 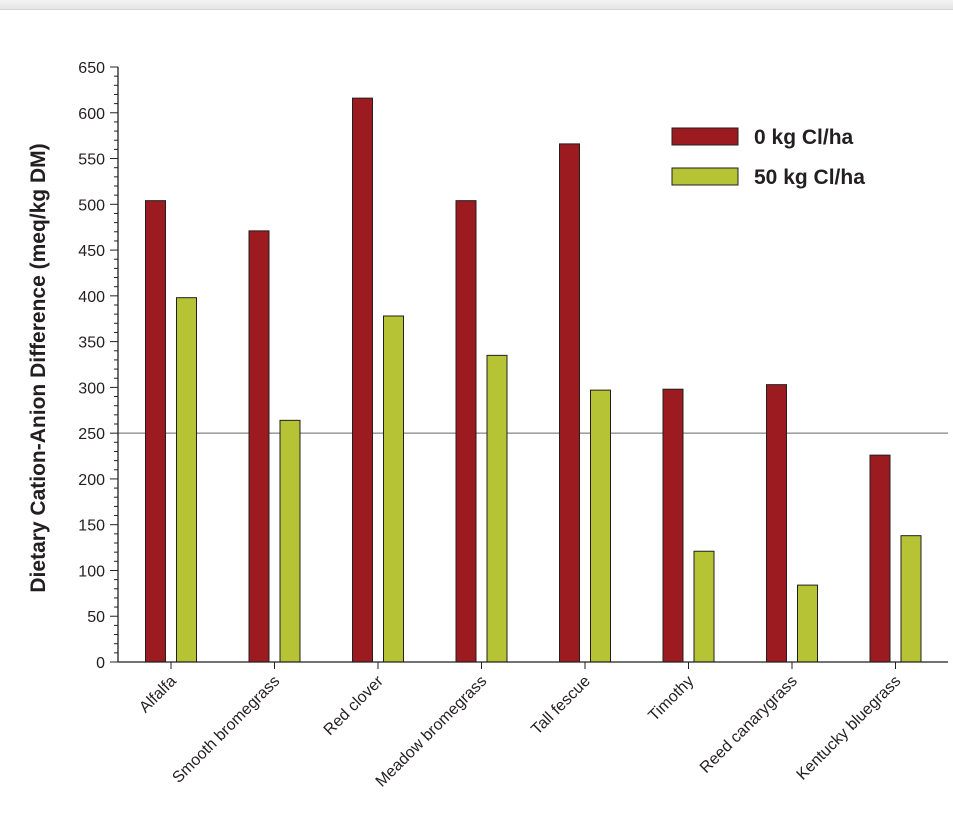 What do you see at coordinates (91, 160) in the screenshot?
I see `y-tick-label: 550` at bounding box center [91, 160].